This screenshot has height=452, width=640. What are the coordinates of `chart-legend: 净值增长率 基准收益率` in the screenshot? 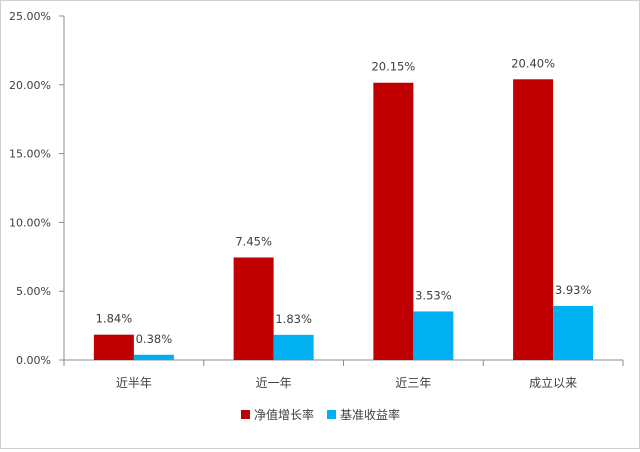 It's located at (320, 414).